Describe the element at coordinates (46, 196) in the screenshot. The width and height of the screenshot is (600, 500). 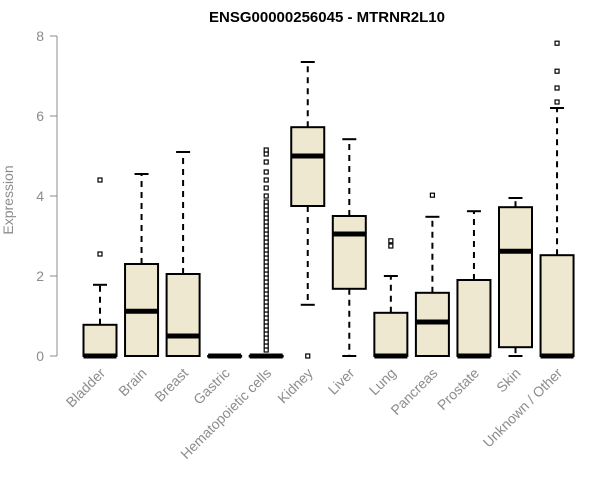
I see `y-axis-ticks: 0 2 4 6 8` at that location.